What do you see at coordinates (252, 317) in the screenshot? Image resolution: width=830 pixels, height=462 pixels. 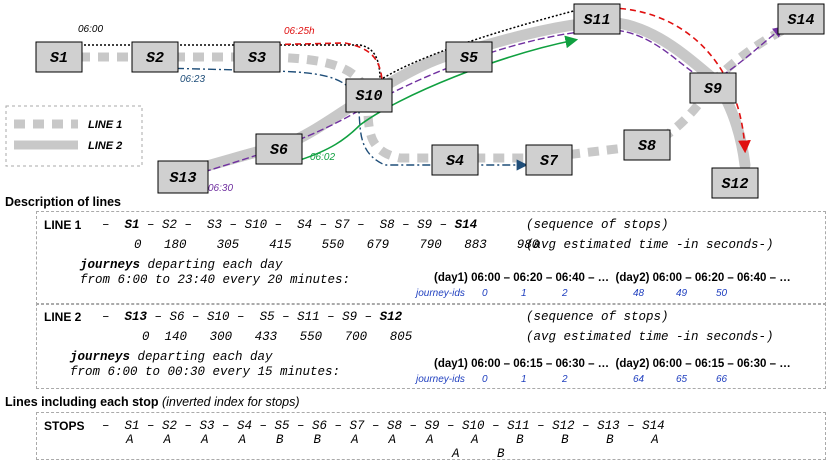 I see `line2-sequence: – S13 – S6 – S10 – S5 – S11 – S9 – S12` at bounding box center [252, 317].